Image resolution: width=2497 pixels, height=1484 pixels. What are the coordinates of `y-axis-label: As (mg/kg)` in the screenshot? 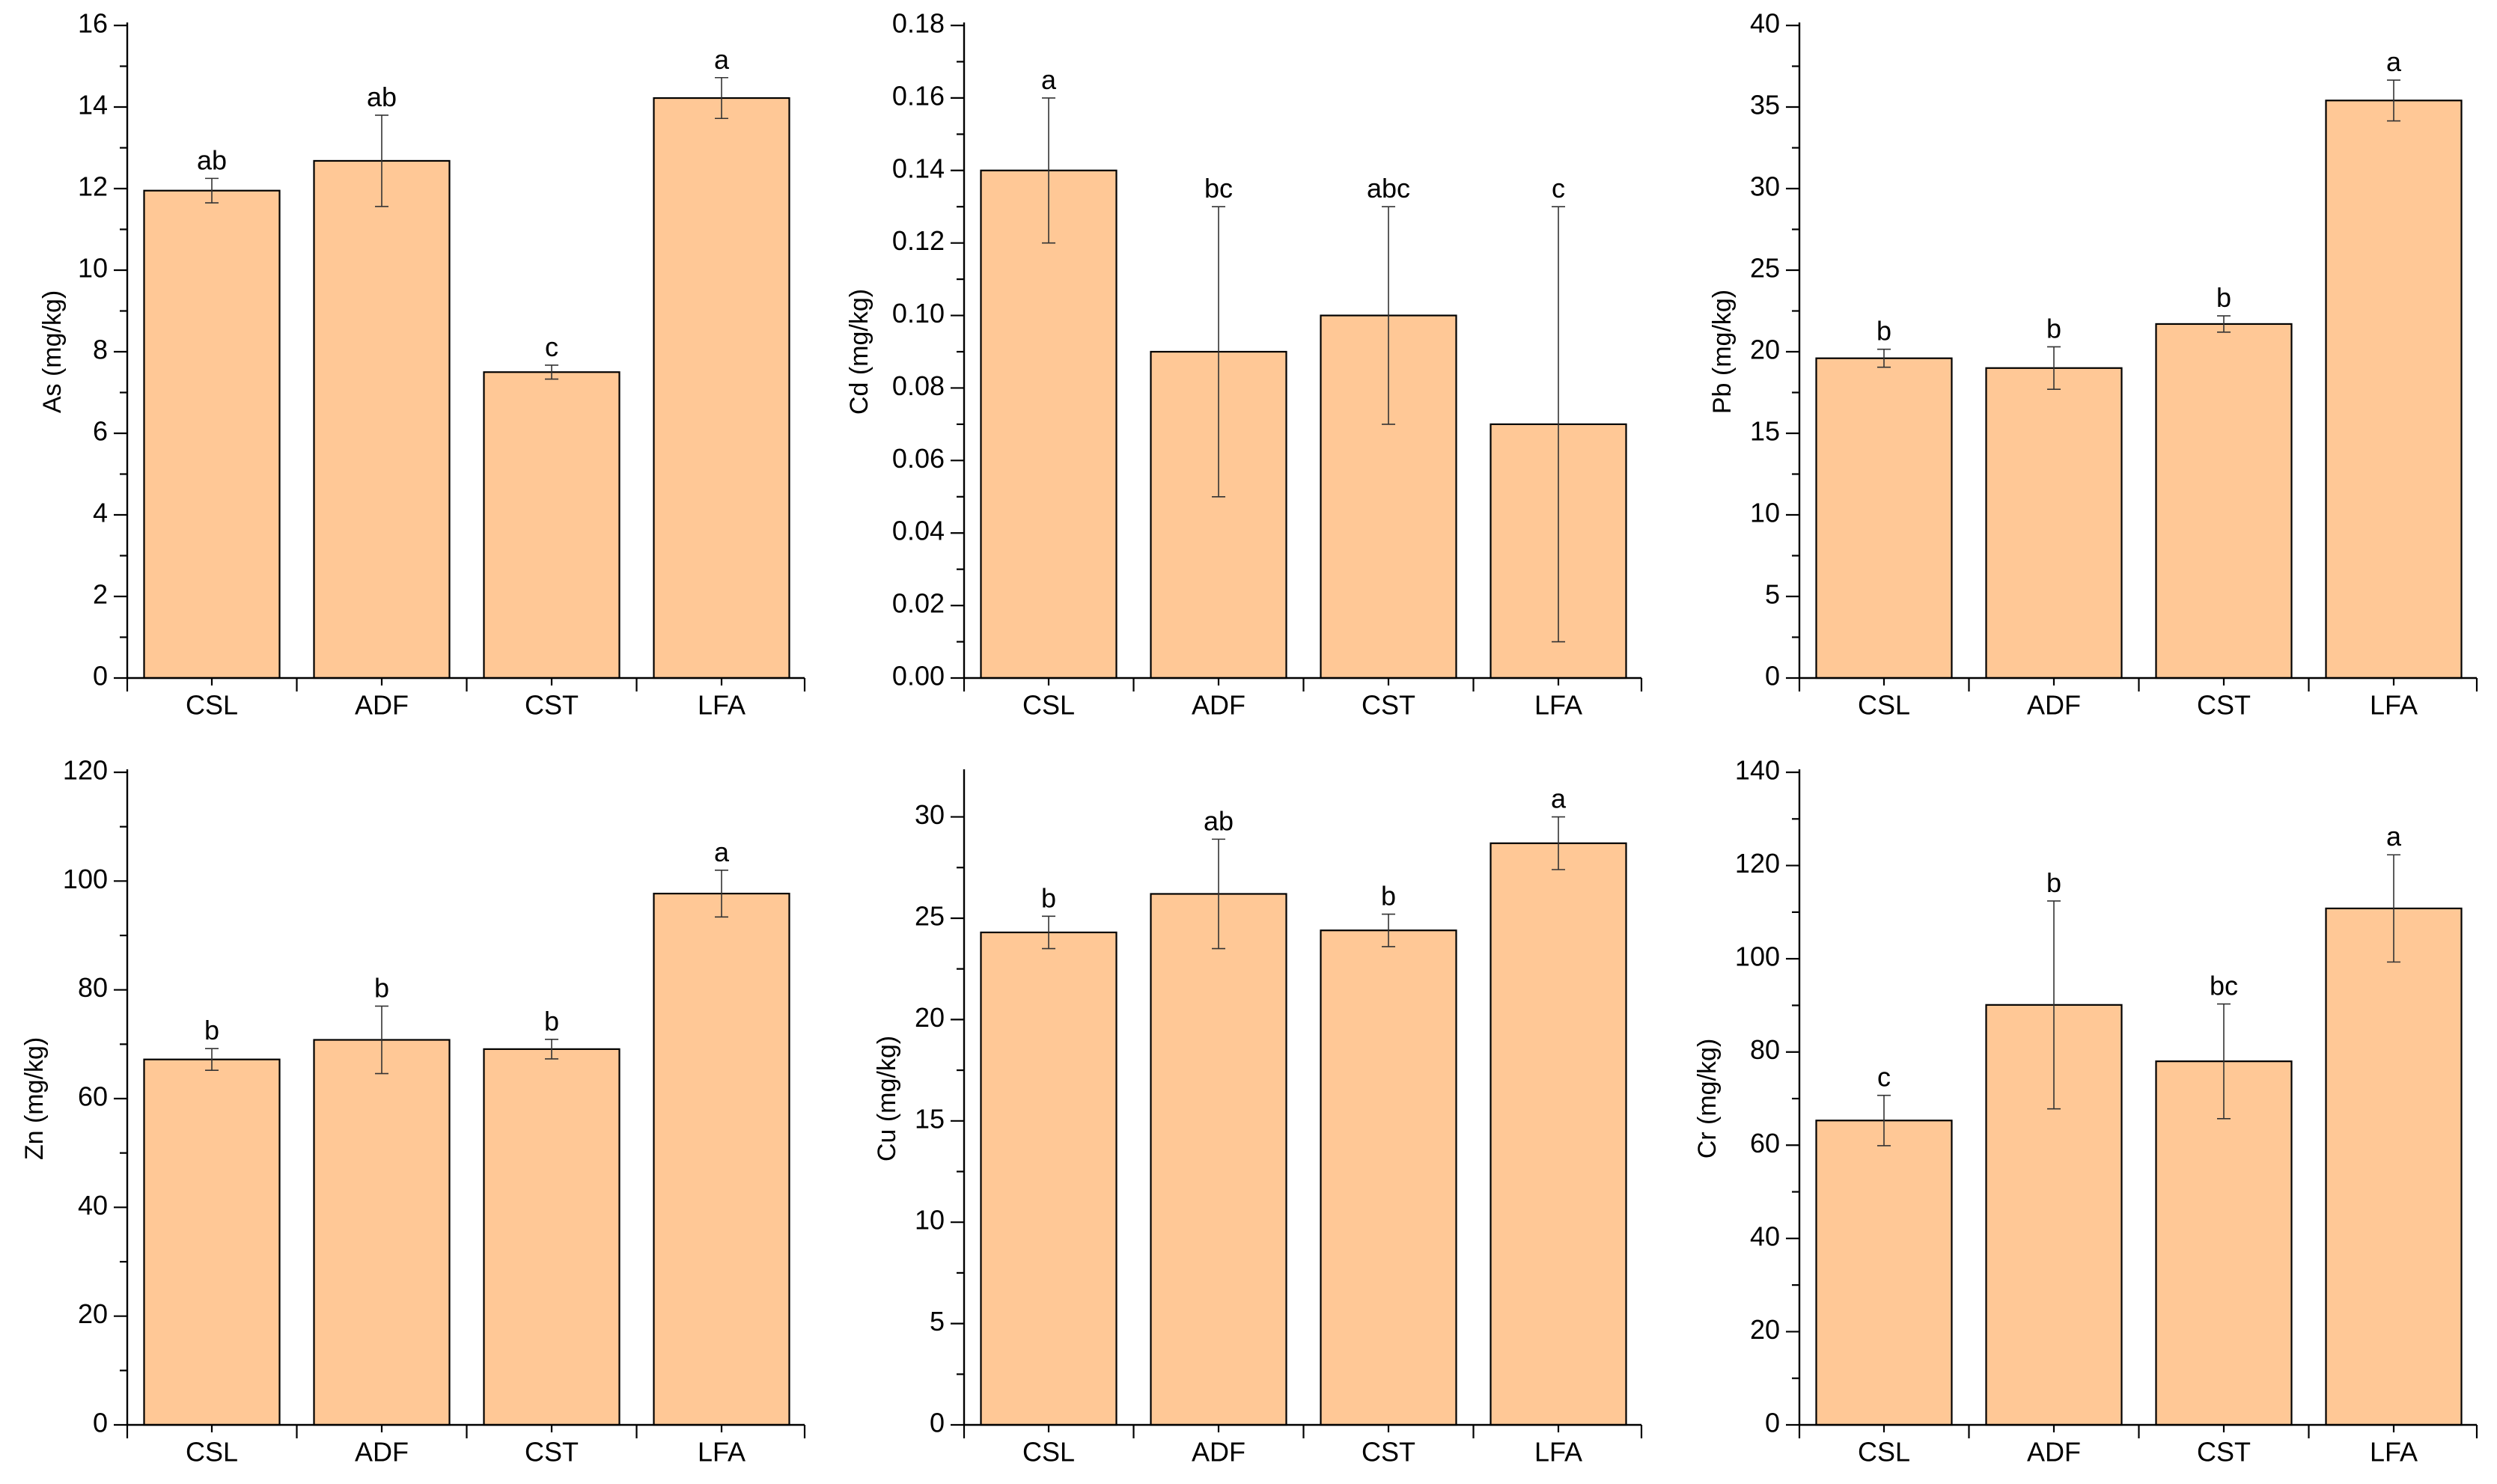 It's located at (52, 351).